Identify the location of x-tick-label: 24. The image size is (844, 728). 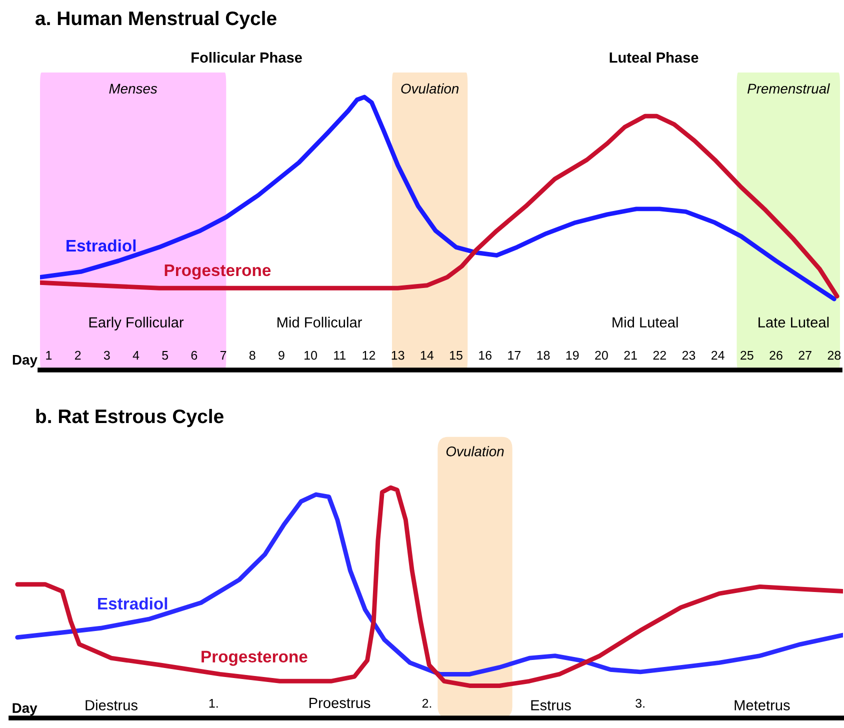
(717, 355).